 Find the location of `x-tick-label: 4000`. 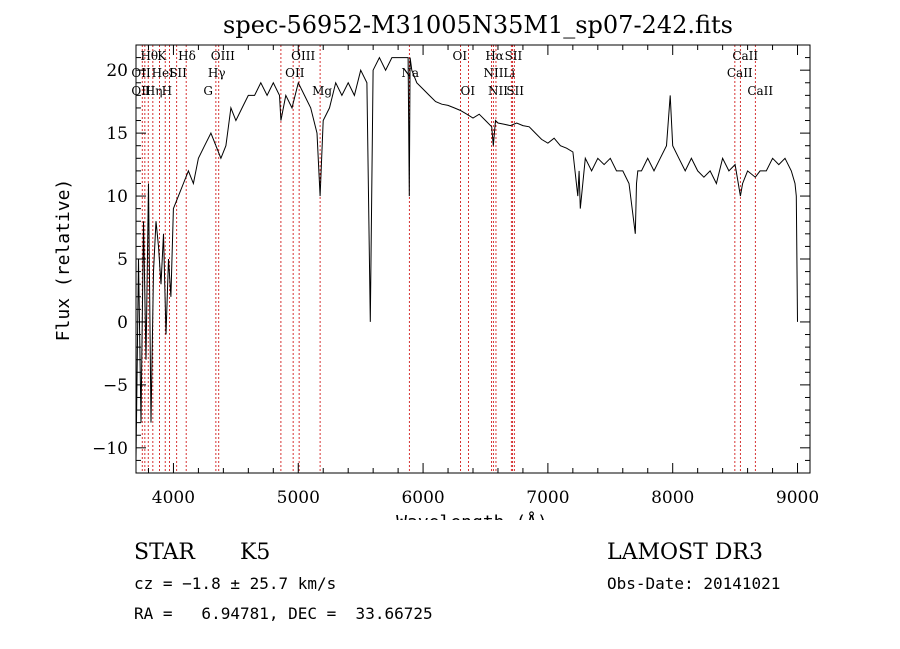

x-tick-label: 4000 is located at coordinates (173, 498).